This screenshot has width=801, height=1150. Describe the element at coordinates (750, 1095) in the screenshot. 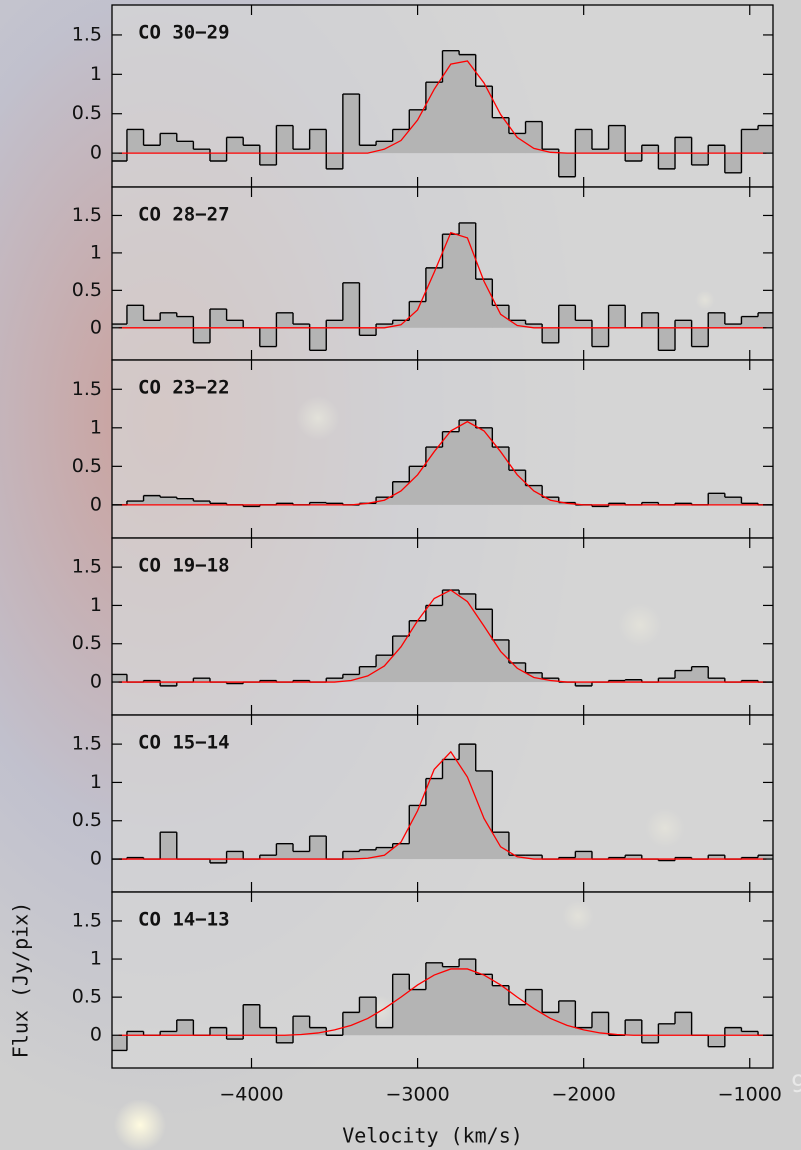

I see `x-tick-label: −1000` at that location.